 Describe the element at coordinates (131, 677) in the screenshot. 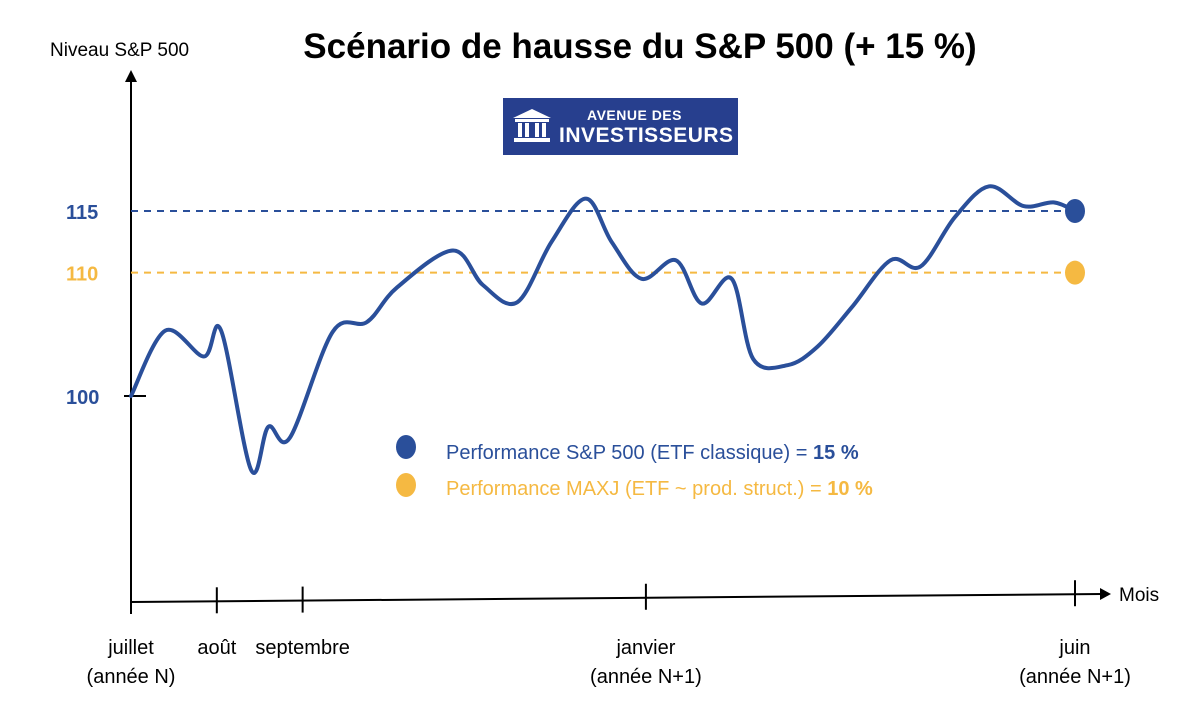

I see `x-tick-sublabel-0: (année N)` at that location.